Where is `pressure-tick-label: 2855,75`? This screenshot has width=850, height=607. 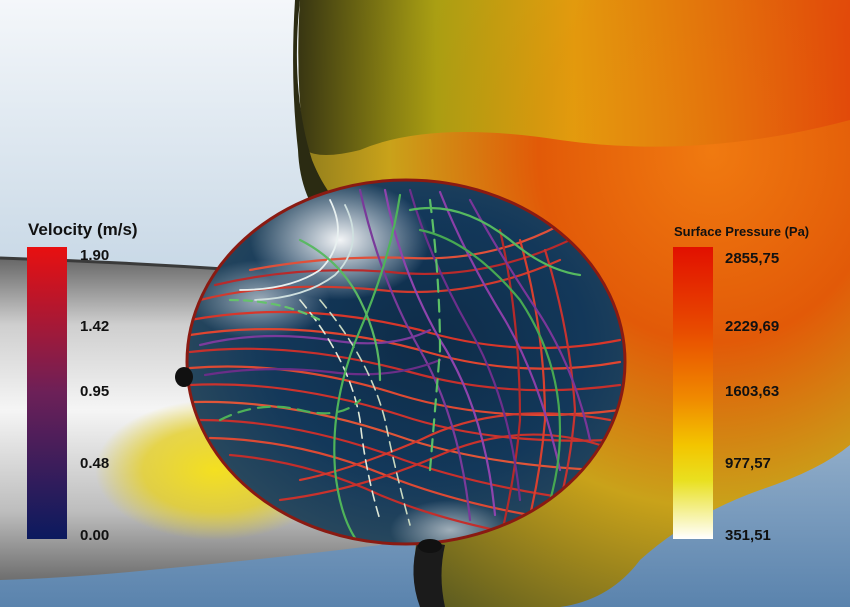
pressure-tick-label: 2855,75 is located at coordinates (752, 258).